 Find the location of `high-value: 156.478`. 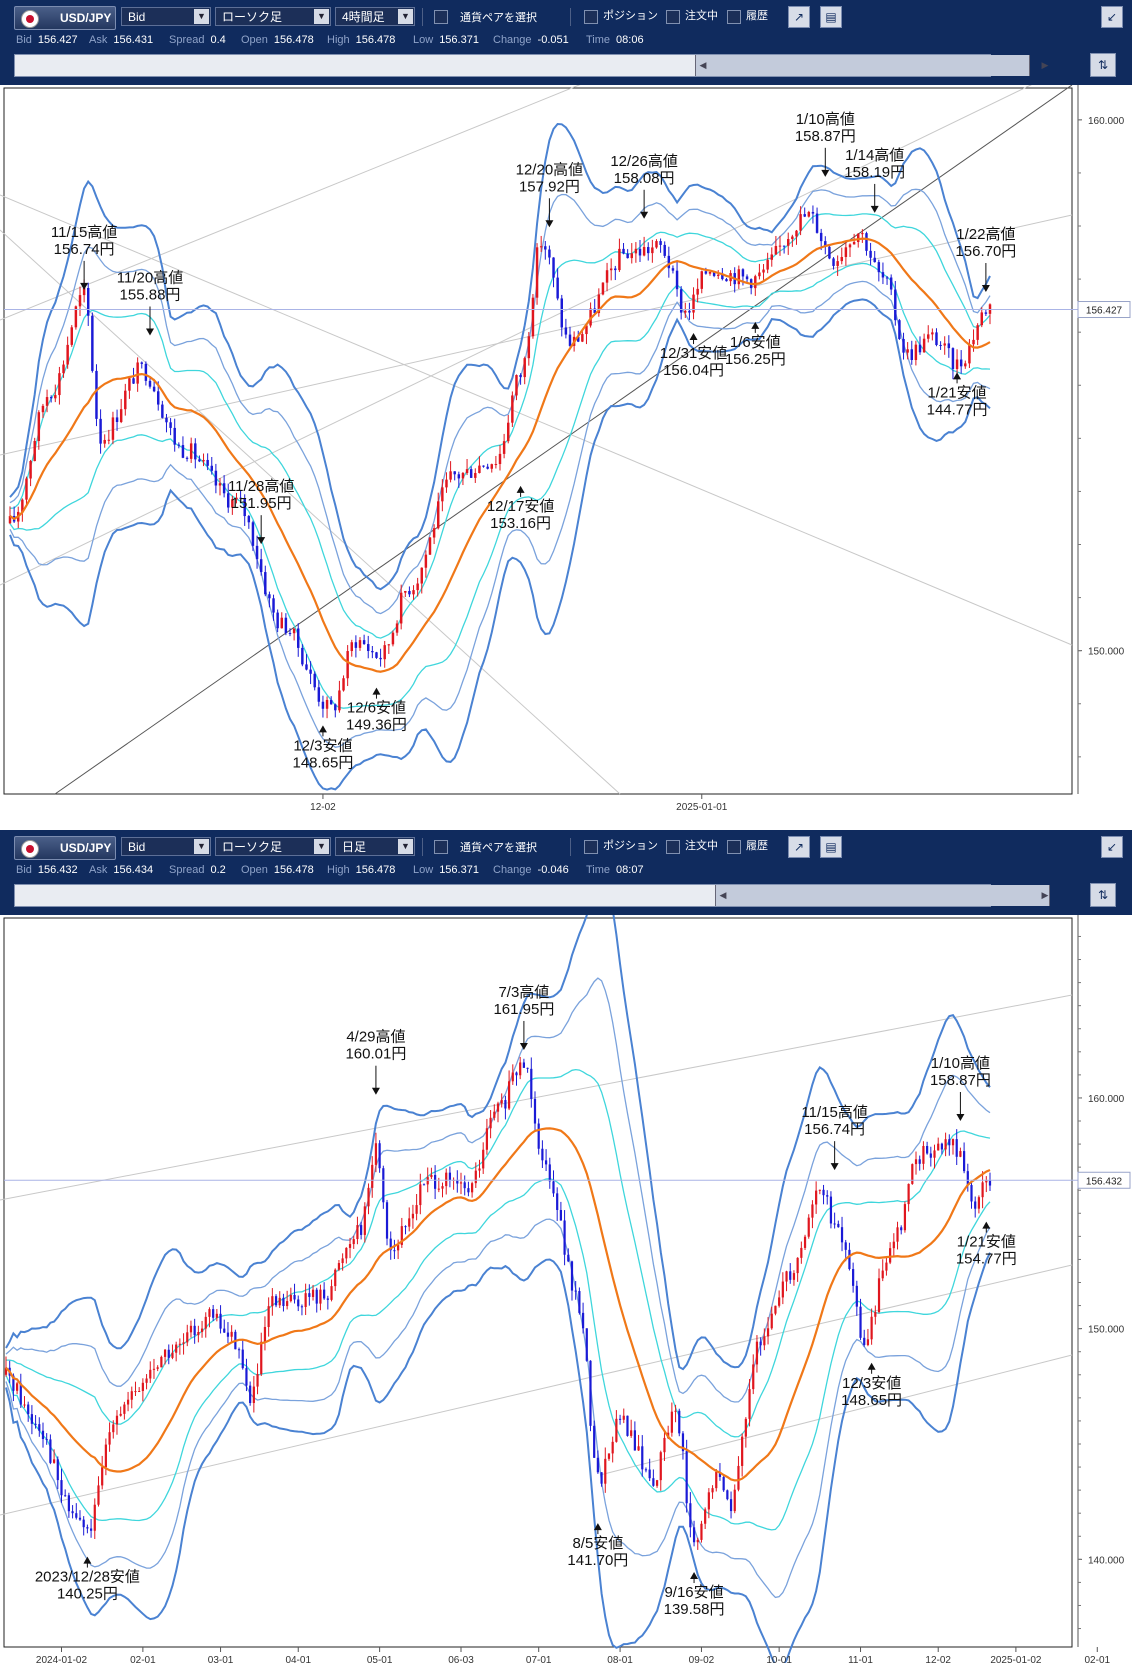

high-value: 156.478 is located at coordinates (375, 870).